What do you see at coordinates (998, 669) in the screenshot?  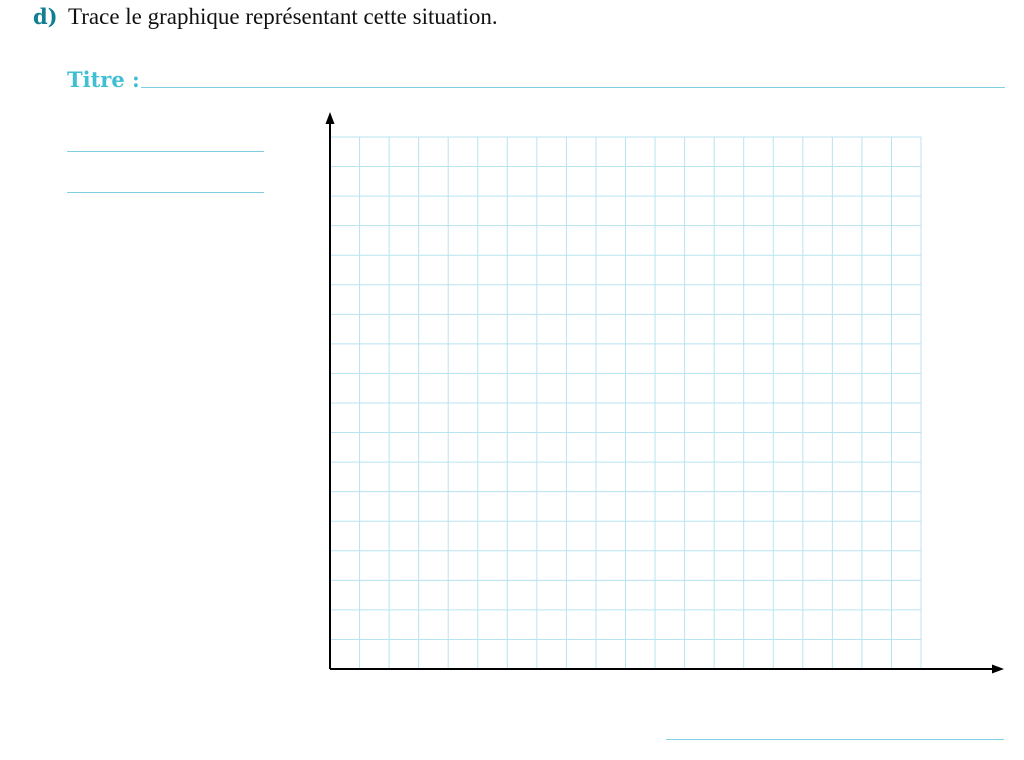 I see `x-axis-arrowhead` at bounding box center [998, 669].